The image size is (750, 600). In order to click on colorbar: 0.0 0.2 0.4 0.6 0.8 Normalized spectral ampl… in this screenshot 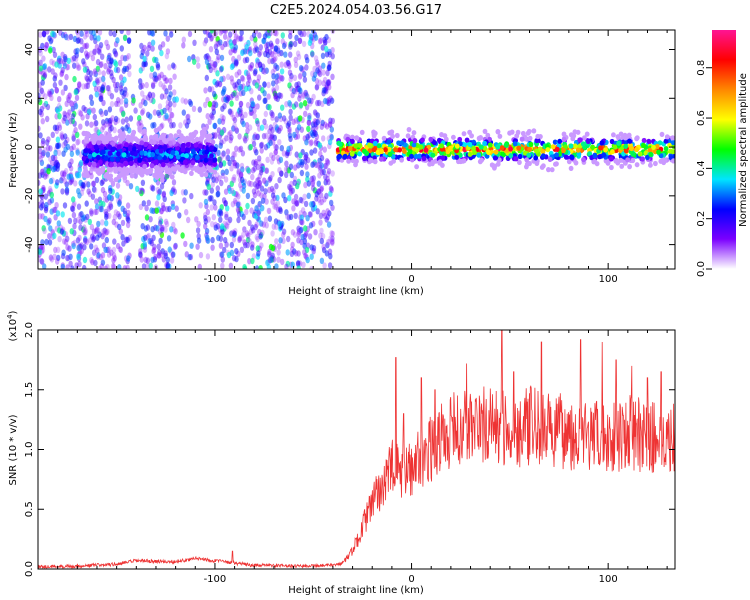, I will do `click(722, 153)`.